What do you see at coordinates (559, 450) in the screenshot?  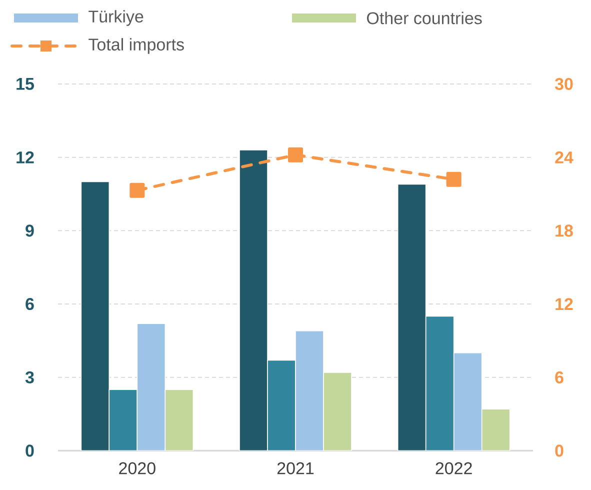 I see `y2-tick-label: 0` at bounding box center [559, 450].